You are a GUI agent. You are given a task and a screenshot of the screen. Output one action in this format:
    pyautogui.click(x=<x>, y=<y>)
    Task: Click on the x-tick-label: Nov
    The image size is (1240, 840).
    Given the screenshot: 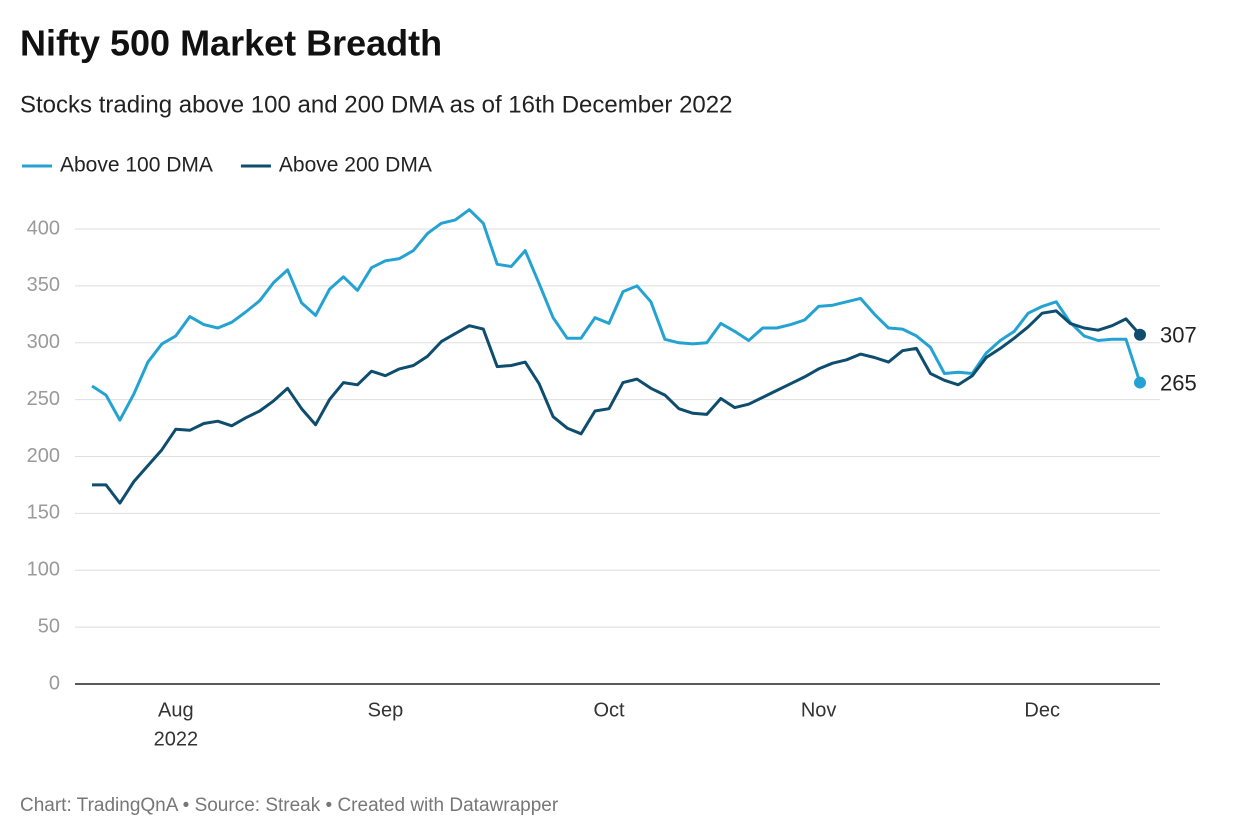 What is the action you would take?
    pyautogui.click(x=819, y=710)
    